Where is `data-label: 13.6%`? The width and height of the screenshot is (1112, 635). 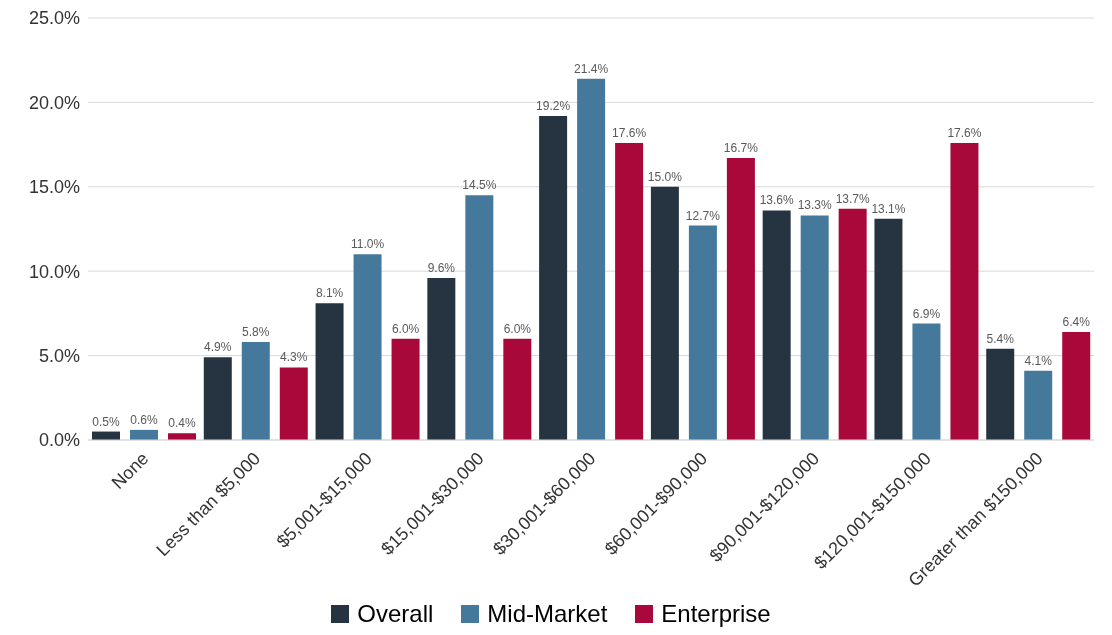
data-label: 13.6% is located at coordinates (777, 200).